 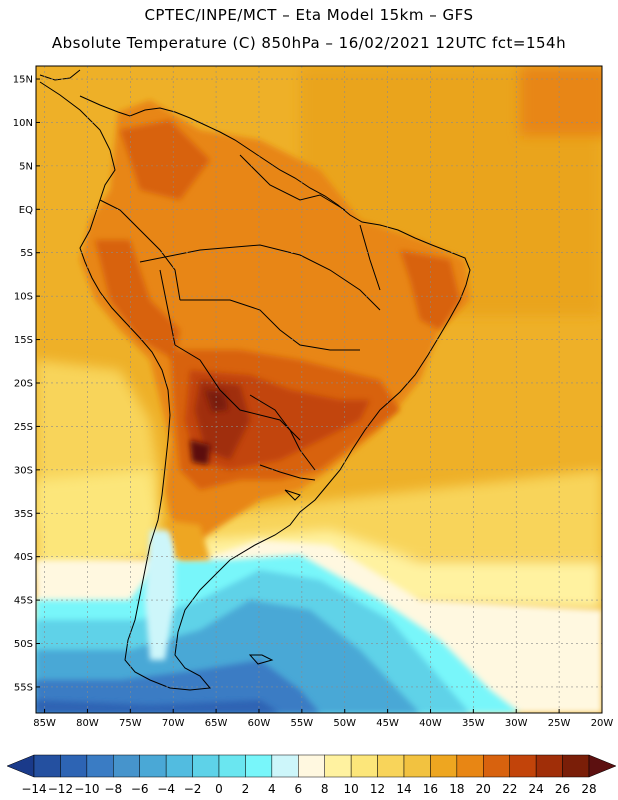 What do you see at coordinates (23, 297) in the screenshot?
I see `lat-tick-label: 10S` at bounding box center [23, 297].